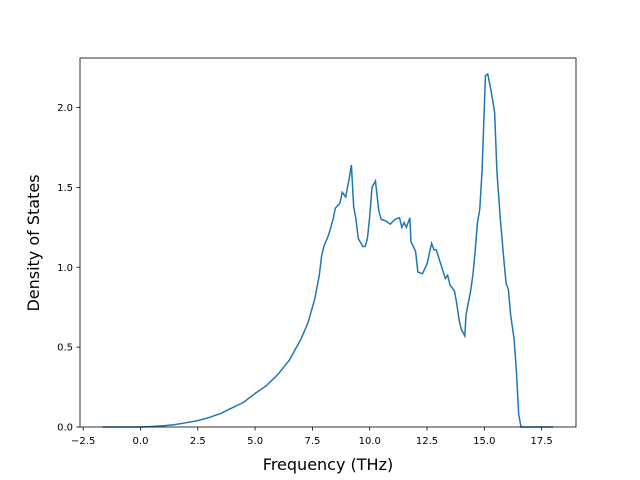 Image resolution: width=640 pixels, height=480 pixels. What do you see at coordinates (312, 441) in the screenshot?
I see `x-tick-label: 7.5` at bounding box center [312, 441].